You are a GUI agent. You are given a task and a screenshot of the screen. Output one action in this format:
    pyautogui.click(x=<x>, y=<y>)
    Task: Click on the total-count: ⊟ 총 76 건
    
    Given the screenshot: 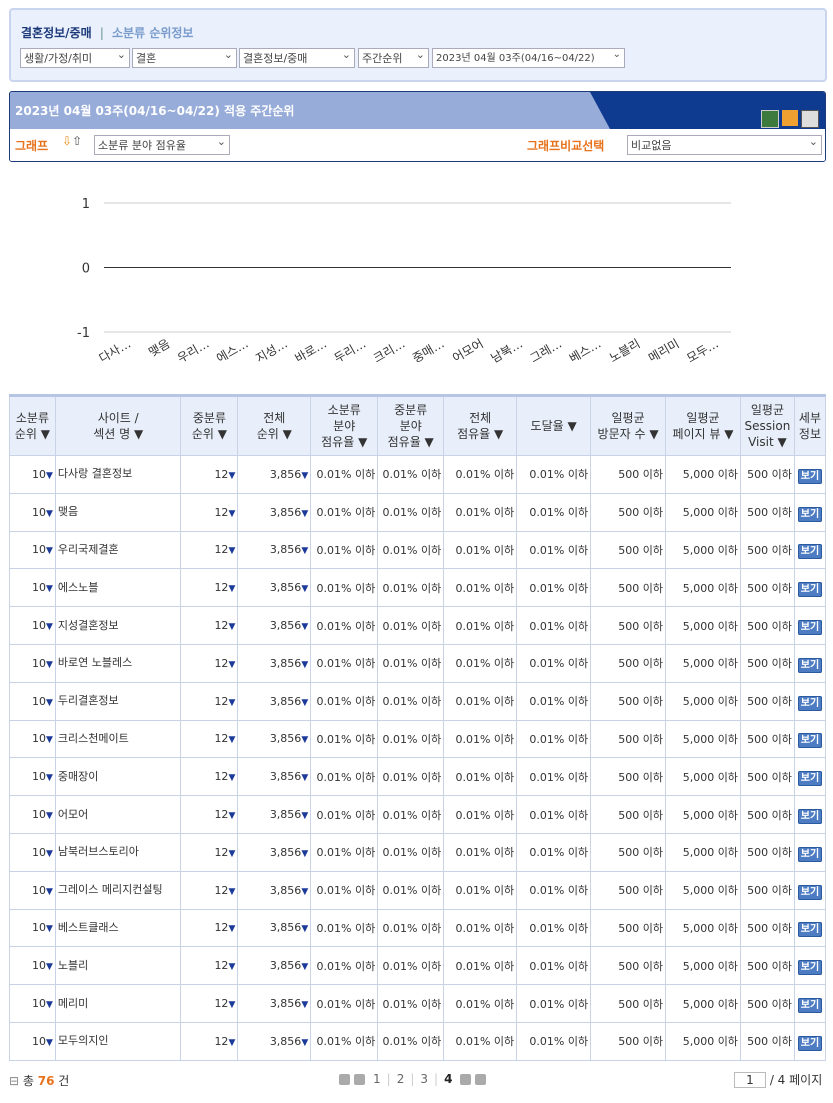 What is the action you would take?
    pyautogui.click(x=39, y=1081)
    